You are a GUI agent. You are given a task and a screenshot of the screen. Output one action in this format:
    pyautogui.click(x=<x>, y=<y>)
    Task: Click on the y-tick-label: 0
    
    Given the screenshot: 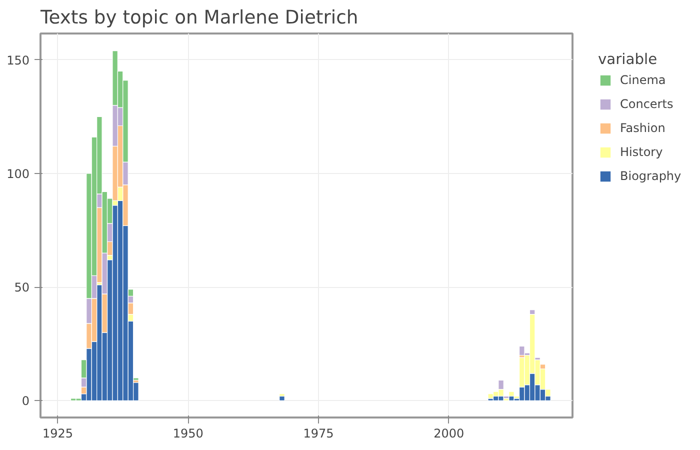 What is the action you would take?
    pyautogui.click(x=26, y=401)
    